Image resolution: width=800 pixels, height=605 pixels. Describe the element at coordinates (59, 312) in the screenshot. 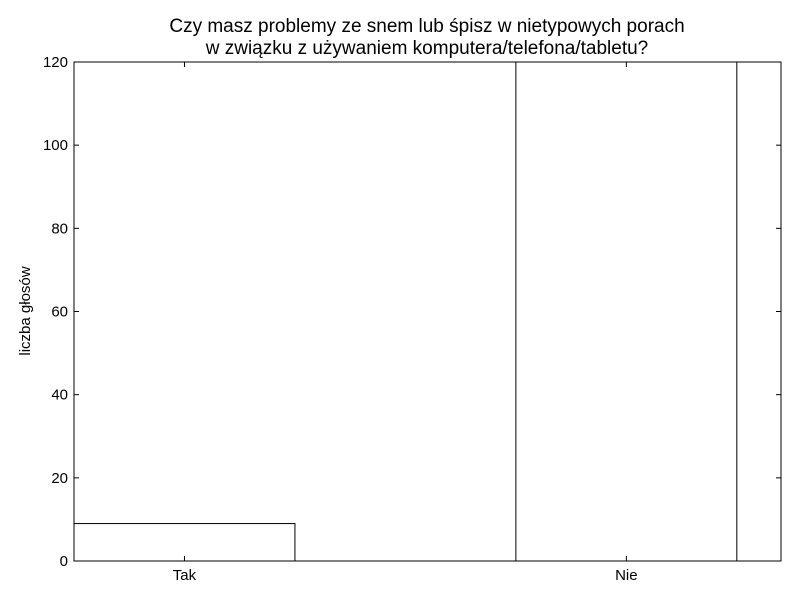

I see `y-tick-label: 60` at that location.